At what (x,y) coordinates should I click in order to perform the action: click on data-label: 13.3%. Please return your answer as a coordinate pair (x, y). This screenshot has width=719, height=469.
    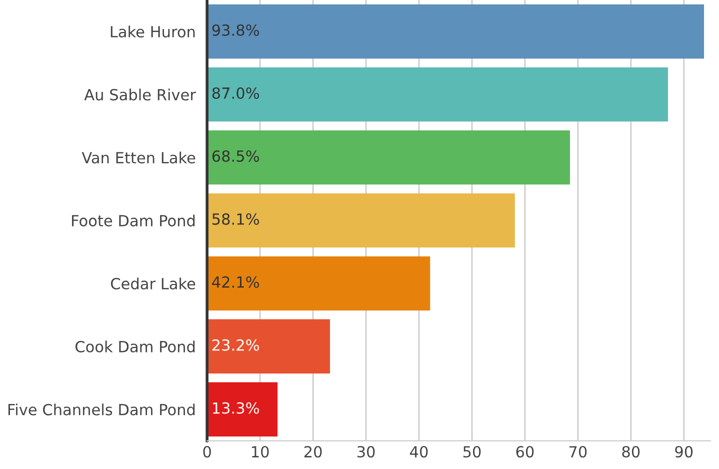
    Looking at the image, I should click on (235, 408).